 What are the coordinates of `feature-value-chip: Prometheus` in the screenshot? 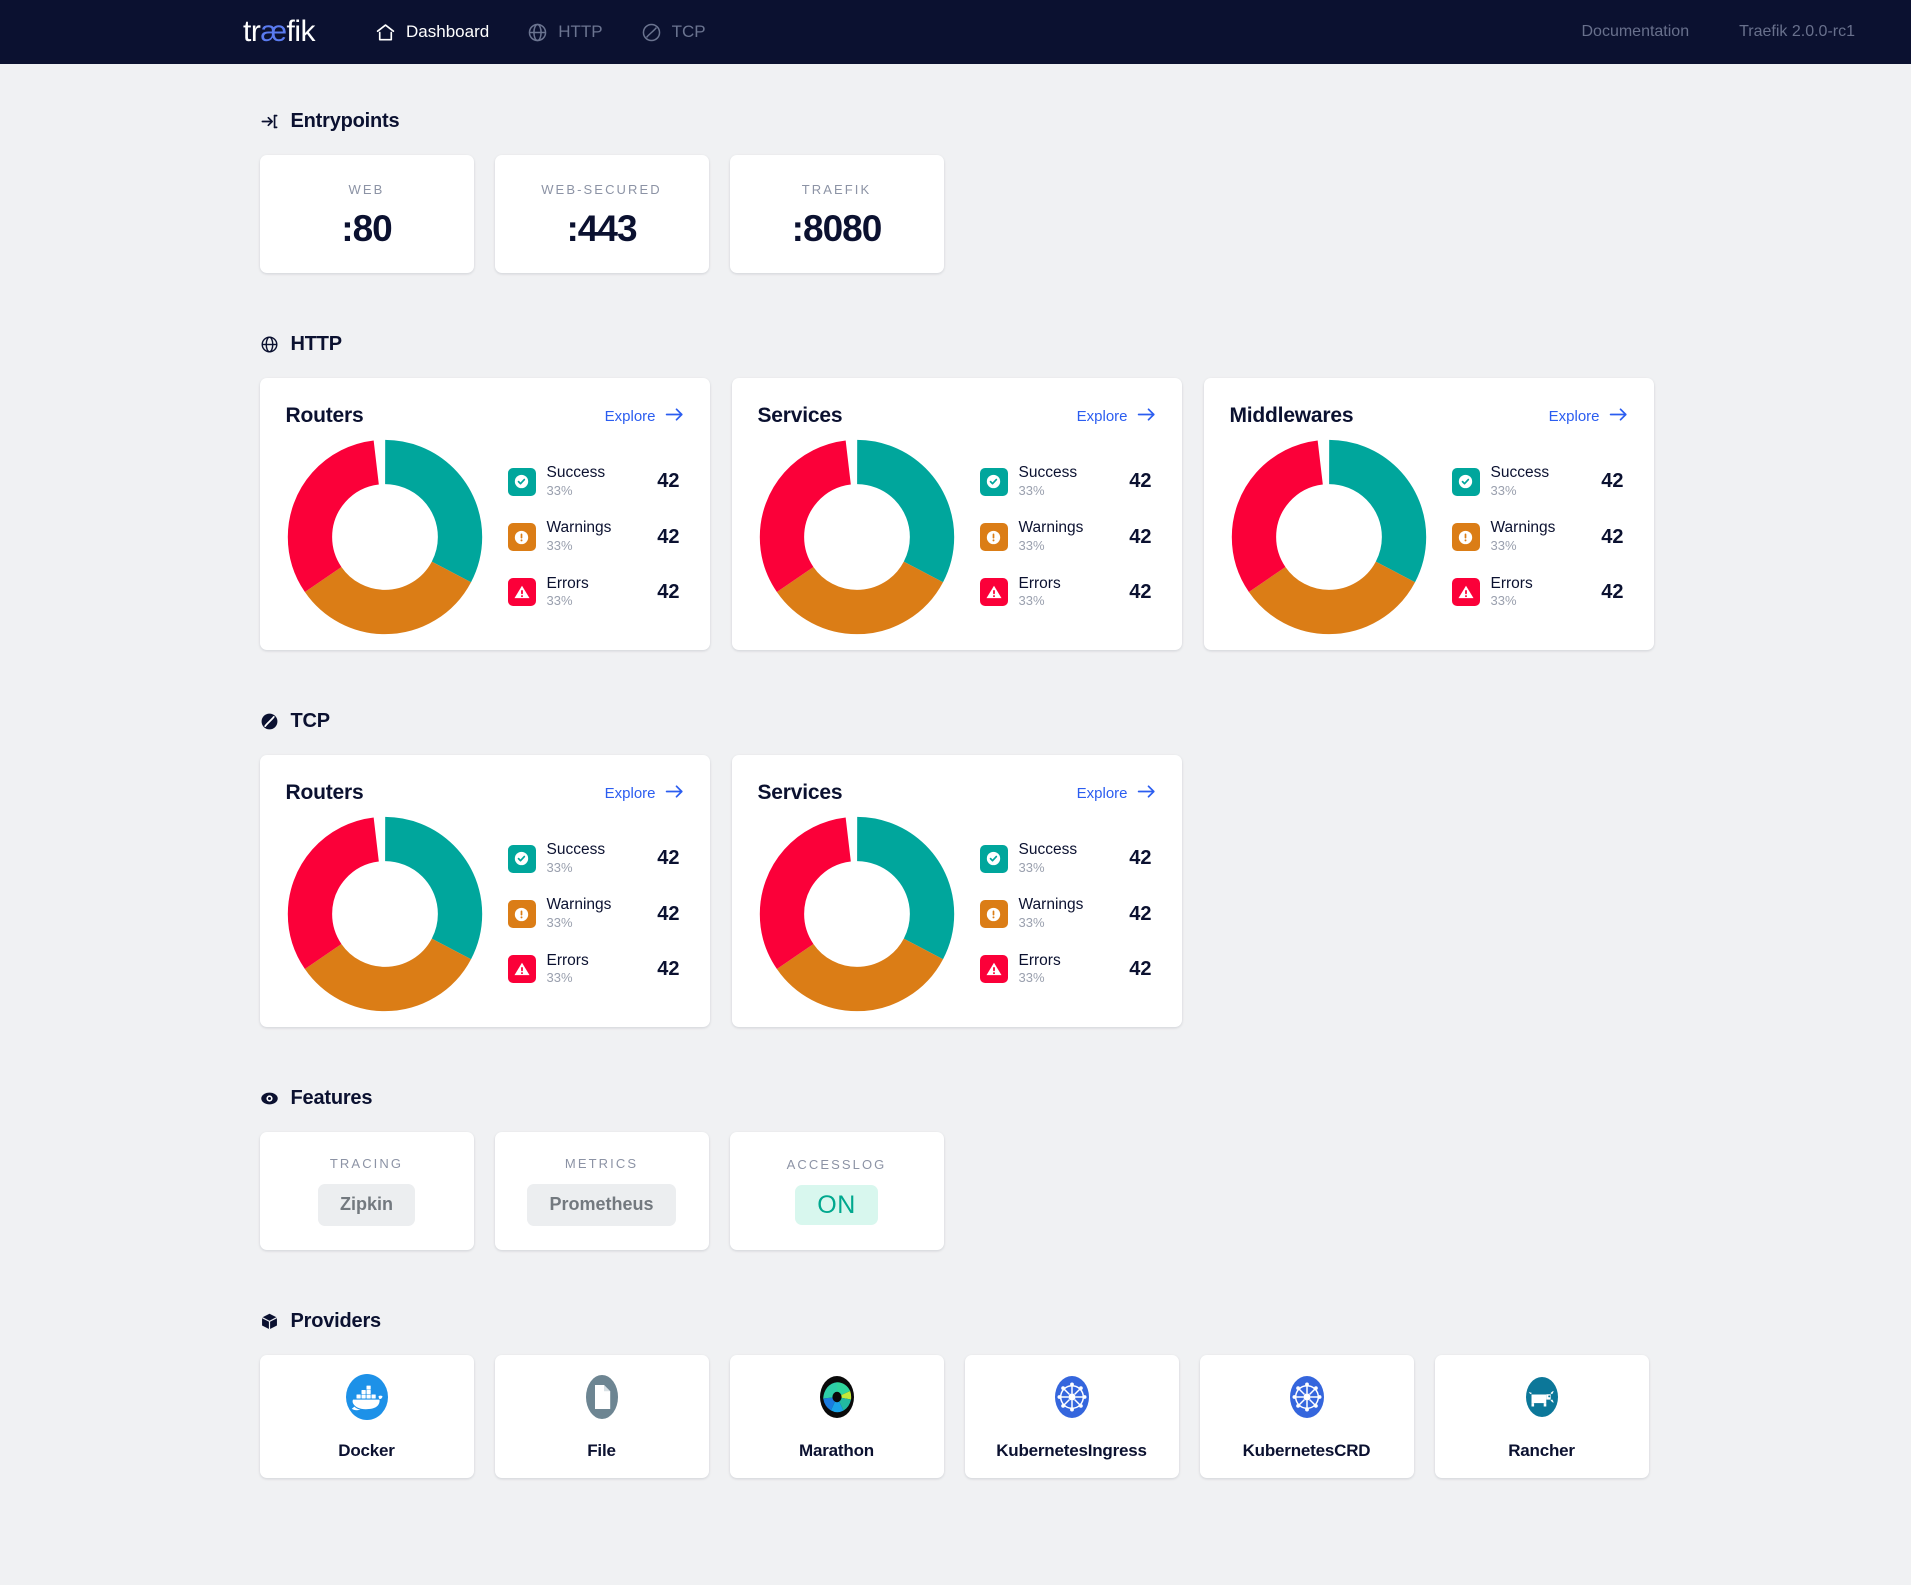 It's located at (601, 1205).